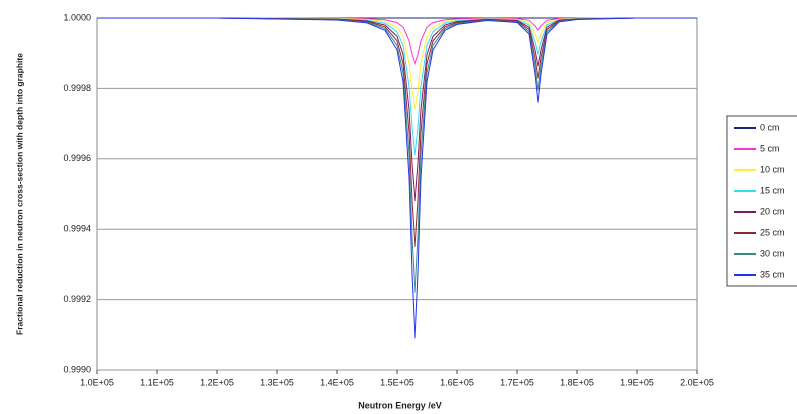 Image resolution: width=797 pixels, height=414 pixels. Describe the element at coordinates (772, 253) in the screenshot. I see `legend-label: 30 cm` at that location.